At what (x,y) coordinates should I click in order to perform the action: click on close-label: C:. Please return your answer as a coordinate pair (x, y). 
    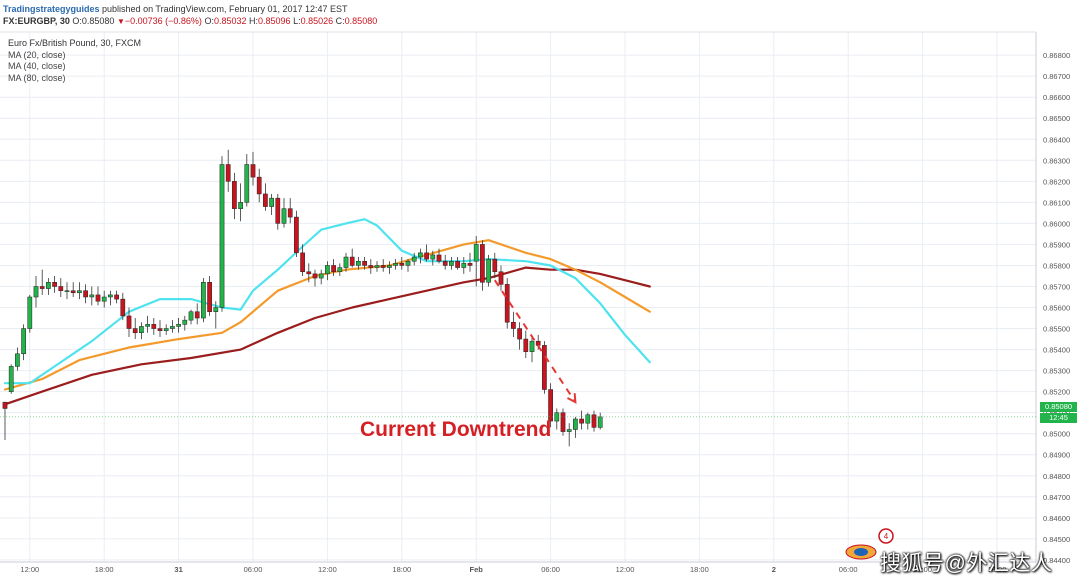
    Looking at the image, I should click on (340, 21).